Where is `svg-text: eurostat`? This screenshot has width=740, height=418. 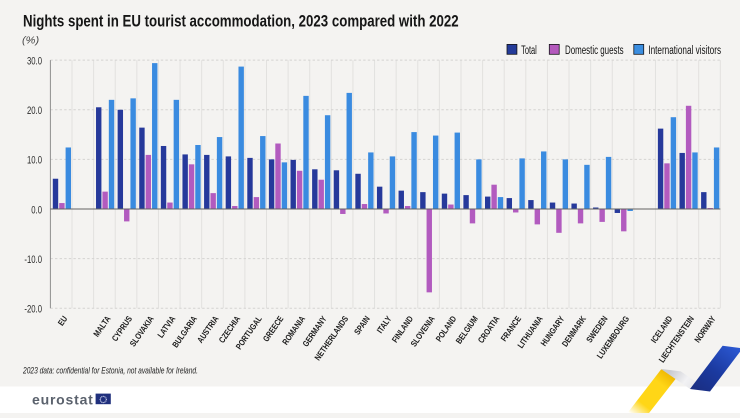 svg-text: eurostat is located at coordinates (63, 400).